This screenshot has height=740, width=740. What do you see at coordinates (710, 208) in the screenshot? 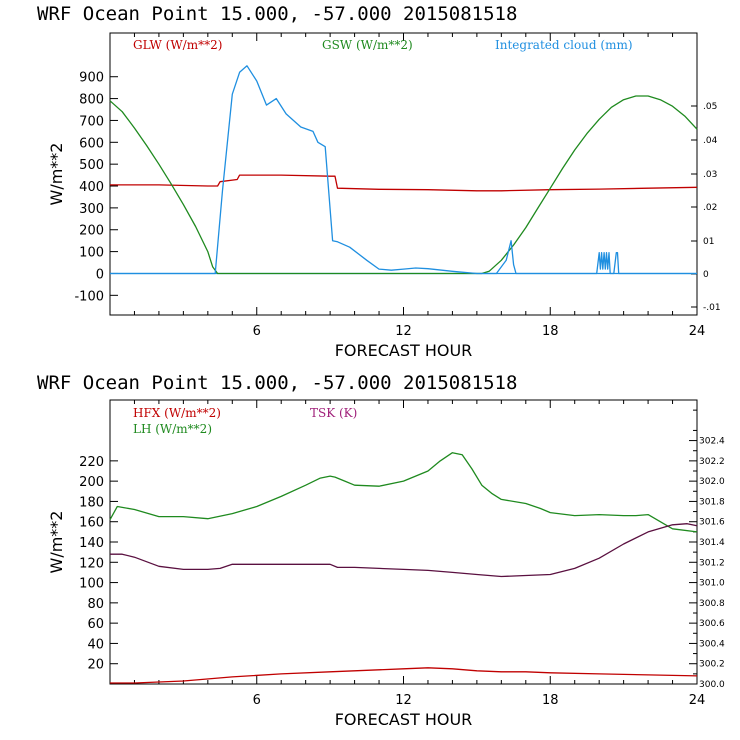
I see `y2-tick-label: .02` at bounding box center [710, 208].